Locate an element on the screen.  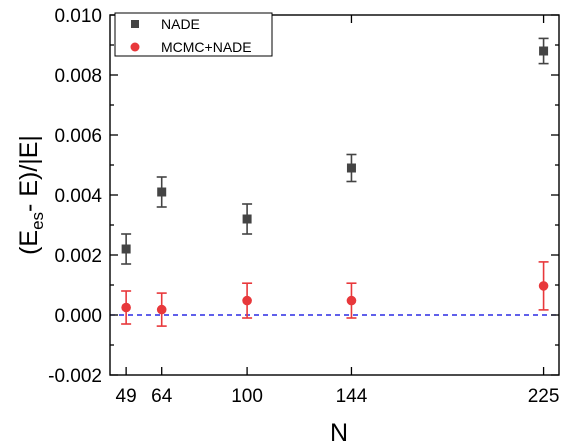
x-tick-label: 225 is located at coordinates (544, 396).